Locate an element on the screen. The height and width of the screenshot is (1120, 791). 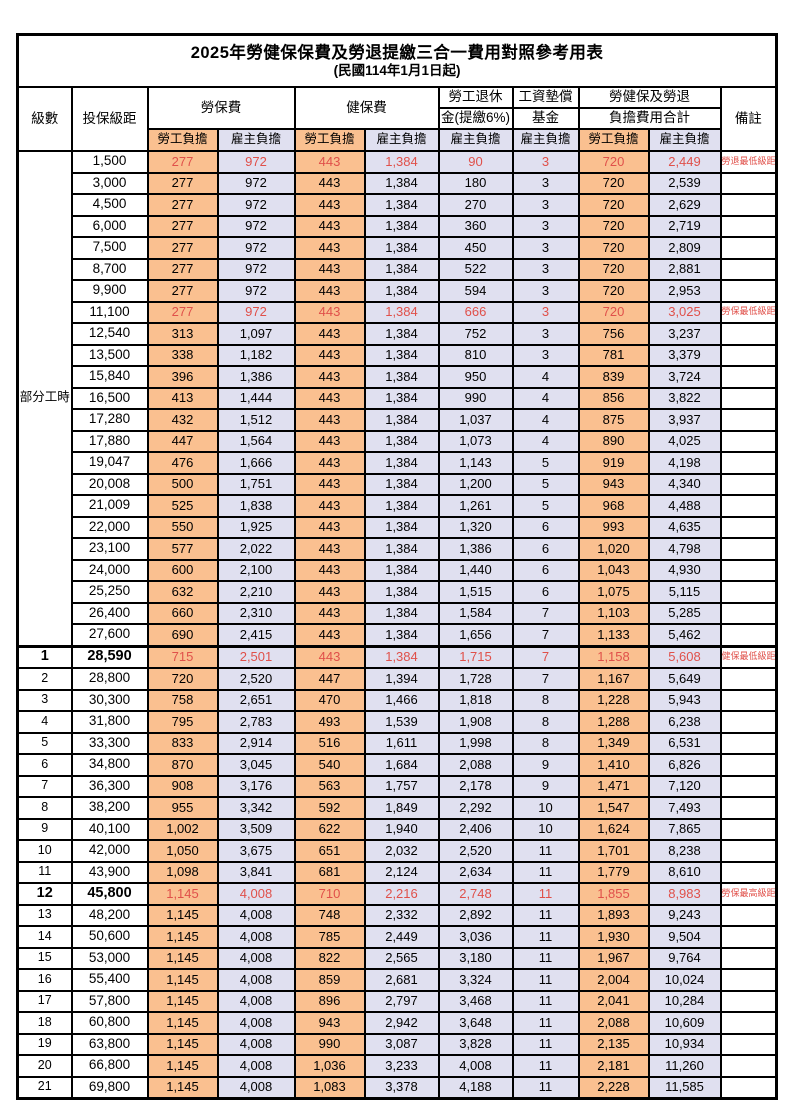
value-cell: 3,036 is located at coordinates (475, 937).